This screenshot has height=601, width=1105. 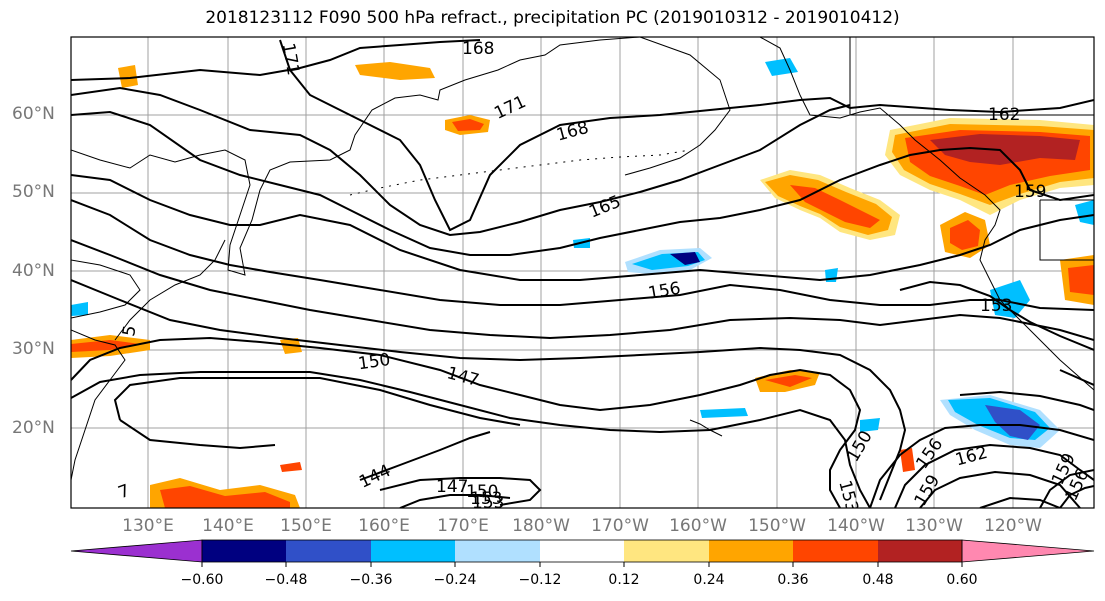 What do you see at coordinates (33, 349) in the screenshot?
I see `lat-label: 30°N` at bounding box center [33, 349].